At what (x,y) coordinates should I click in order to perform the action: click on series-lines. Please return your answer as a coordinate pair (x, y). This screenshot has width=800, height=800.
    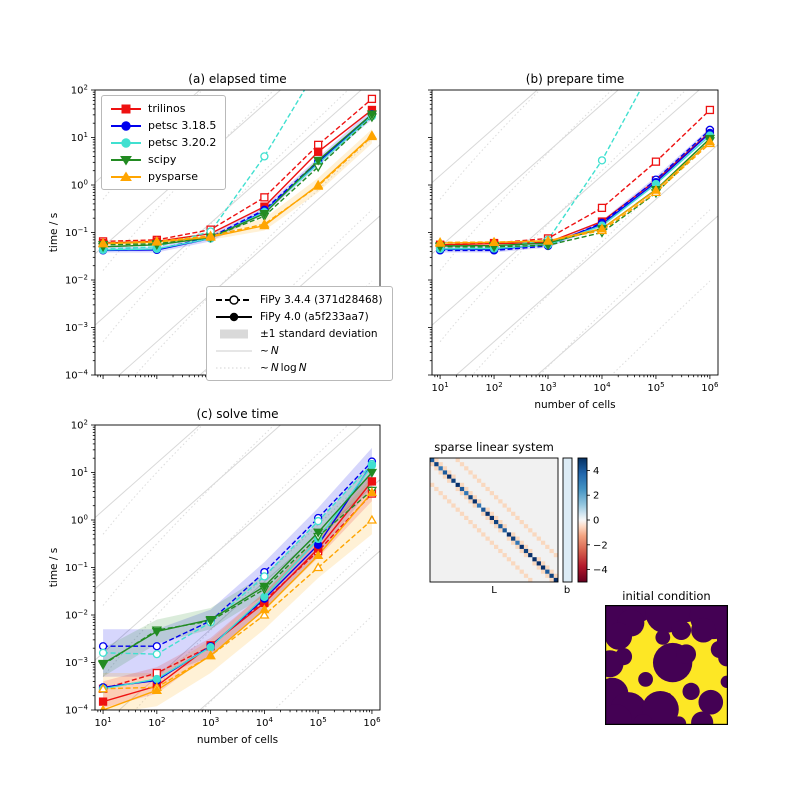
    Looking at the image, I should click on (237, 585).